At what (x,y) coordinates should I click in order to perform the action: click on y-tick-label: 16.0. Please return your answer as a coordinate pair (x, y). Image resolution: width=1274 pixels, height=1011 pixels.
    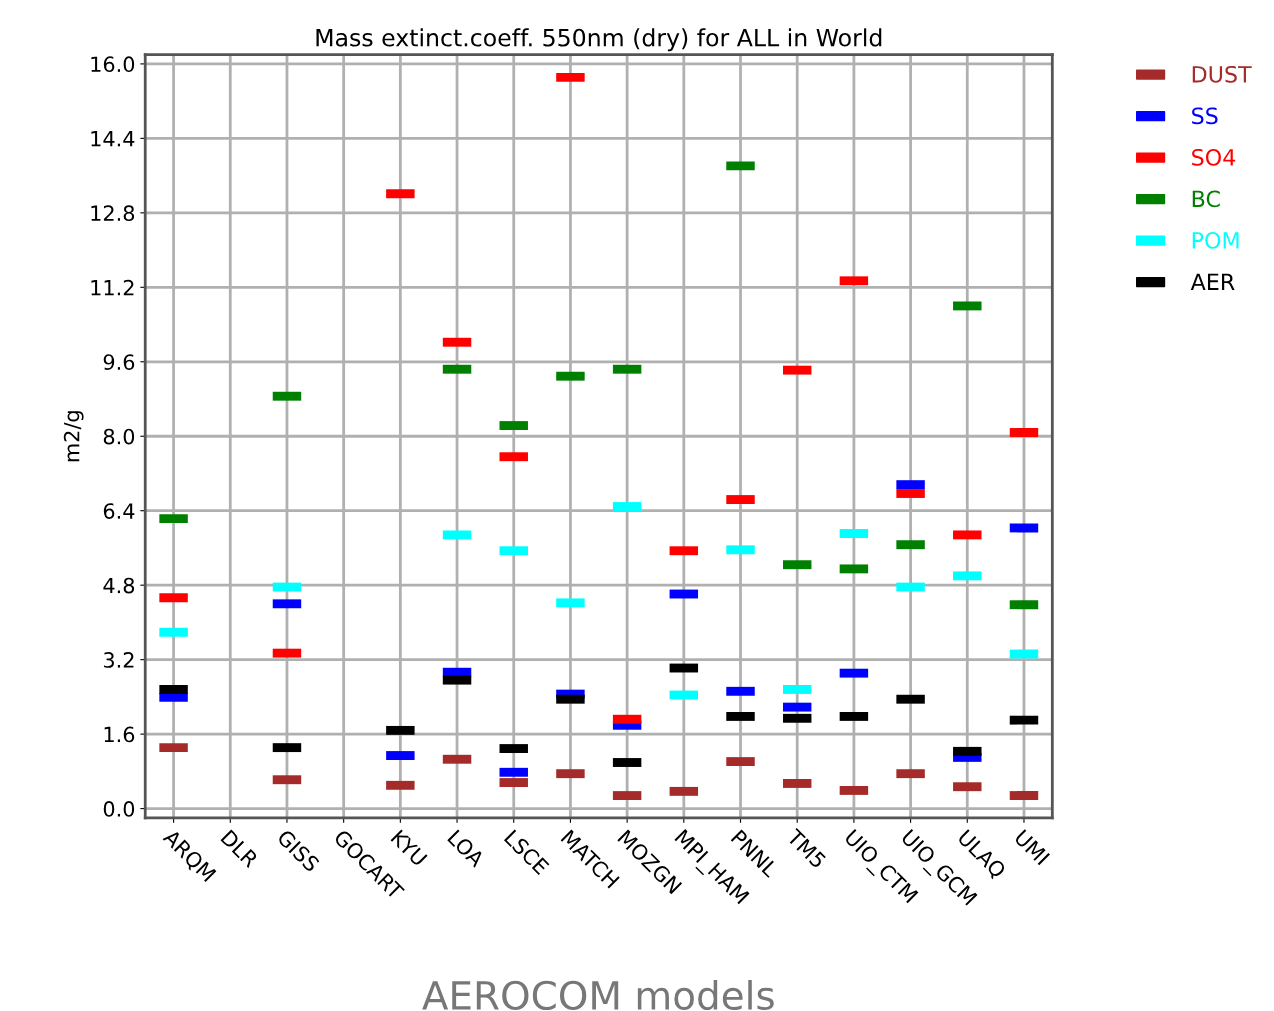
    Looking at the image, I should click on (113, 64).